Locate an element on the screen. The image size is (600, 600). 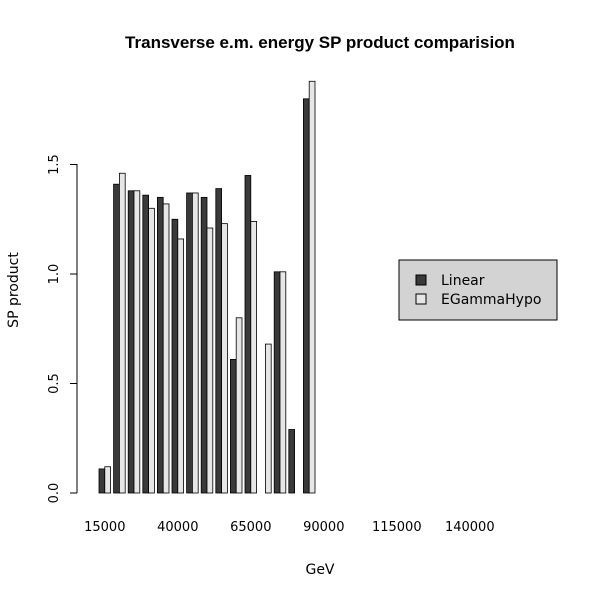
legend-label-linear: Linear is located at coordinates (463, 281).